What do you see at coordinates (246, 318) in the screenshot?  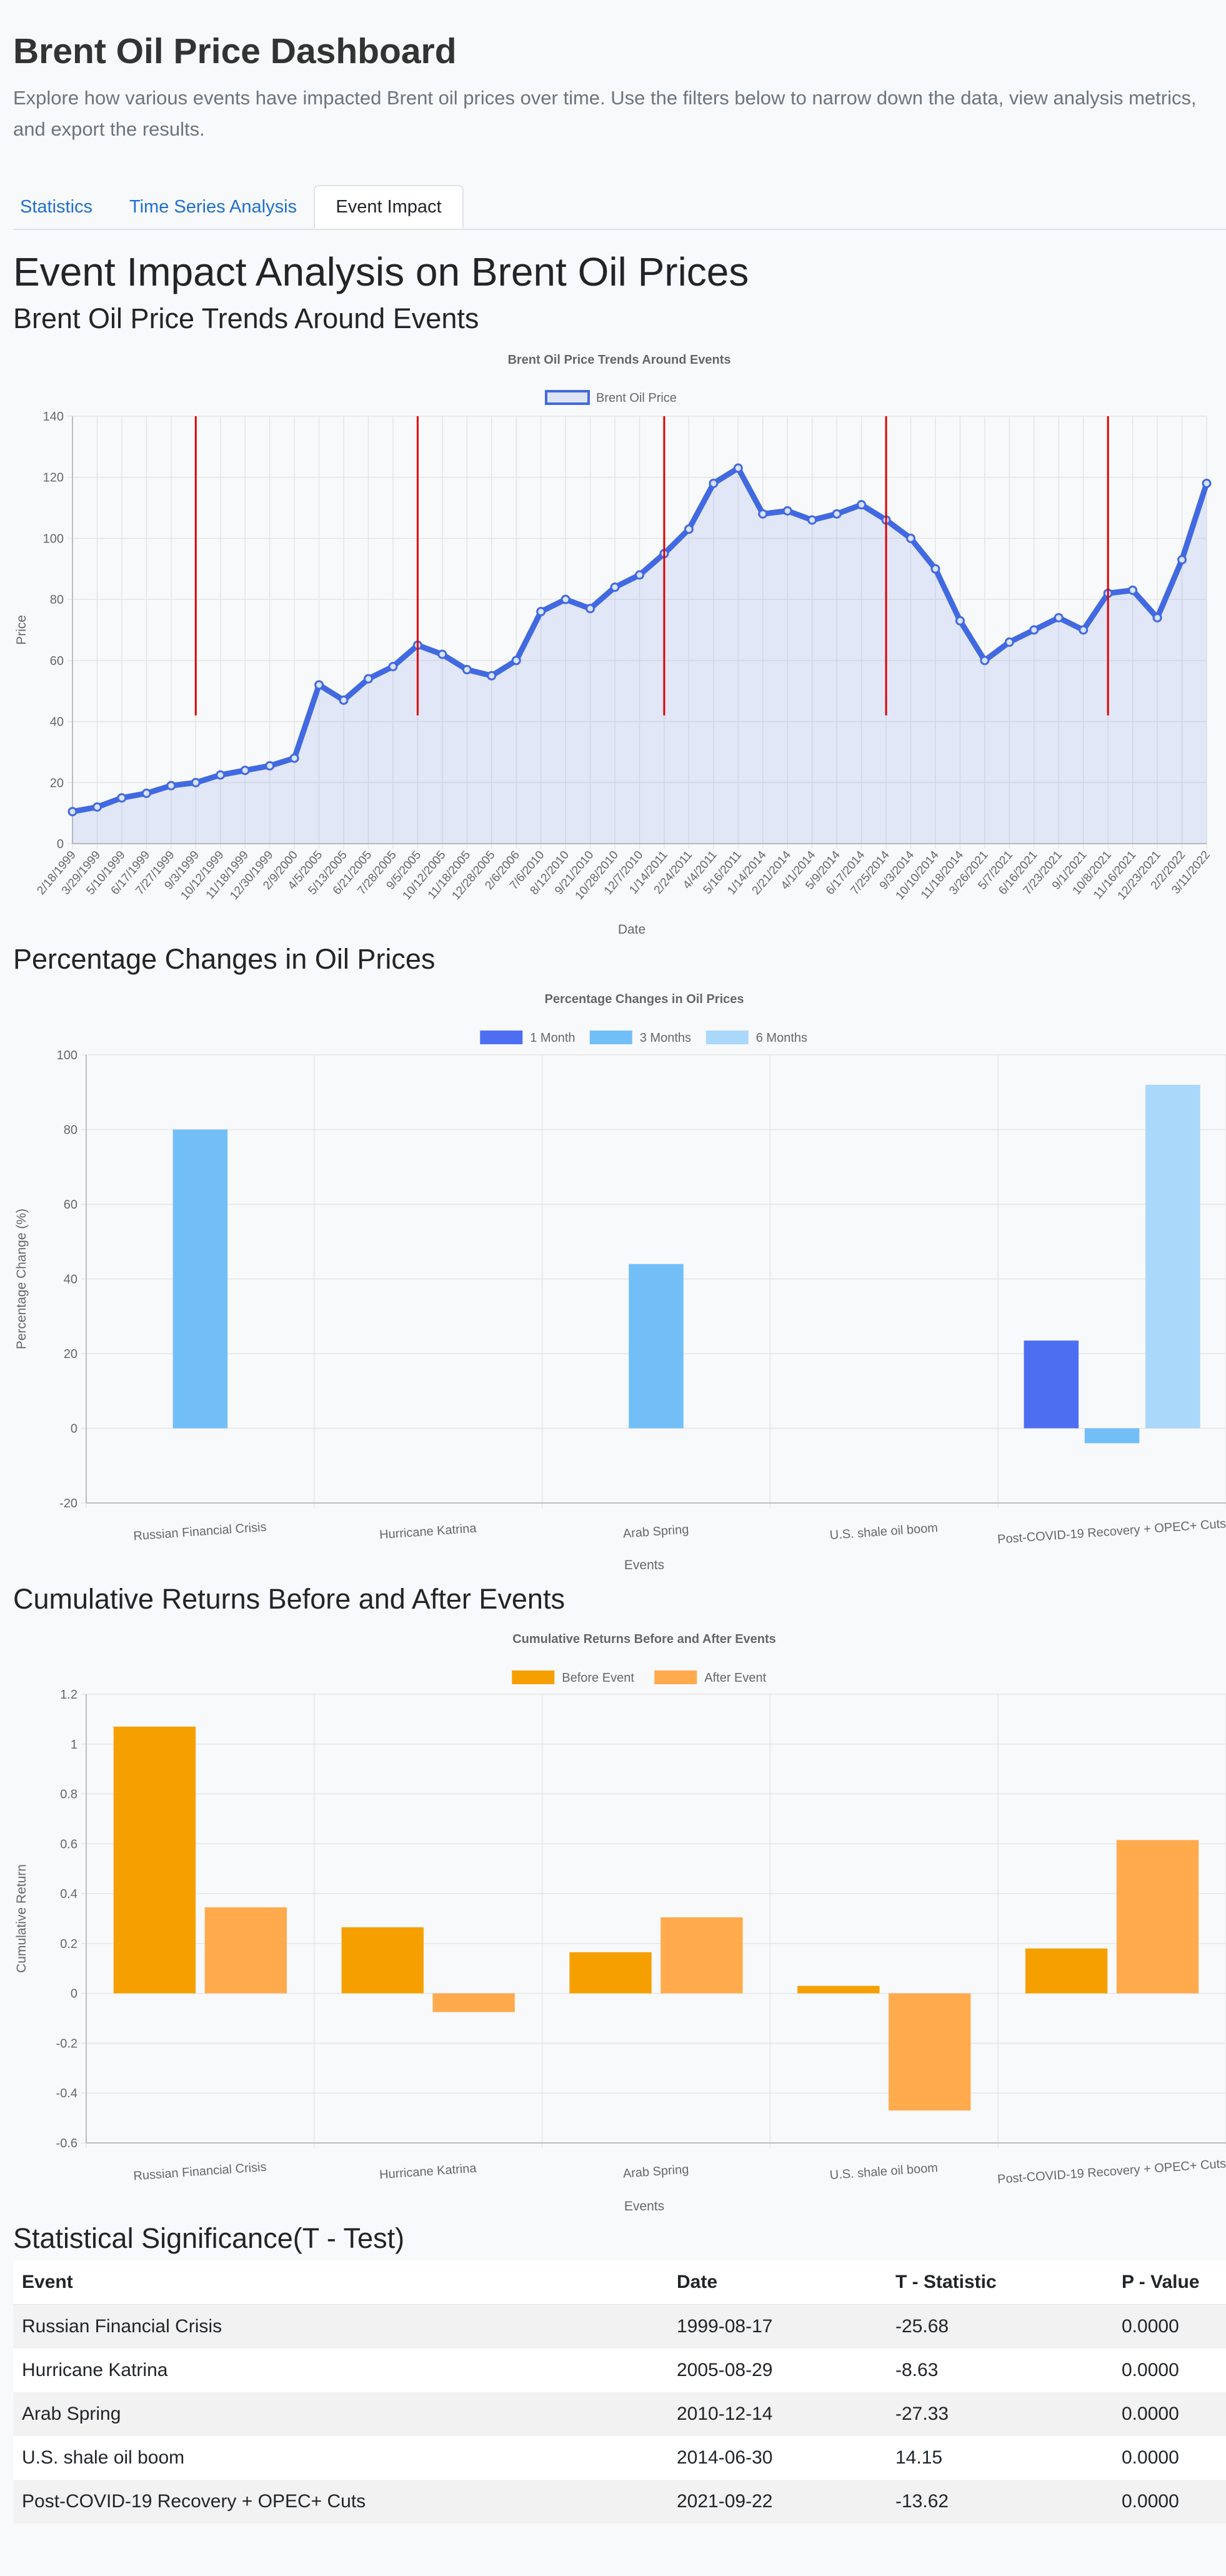 I see `trend-section-title: Brent Oil Price Trends Around Events` at bounding box center [246, 318].